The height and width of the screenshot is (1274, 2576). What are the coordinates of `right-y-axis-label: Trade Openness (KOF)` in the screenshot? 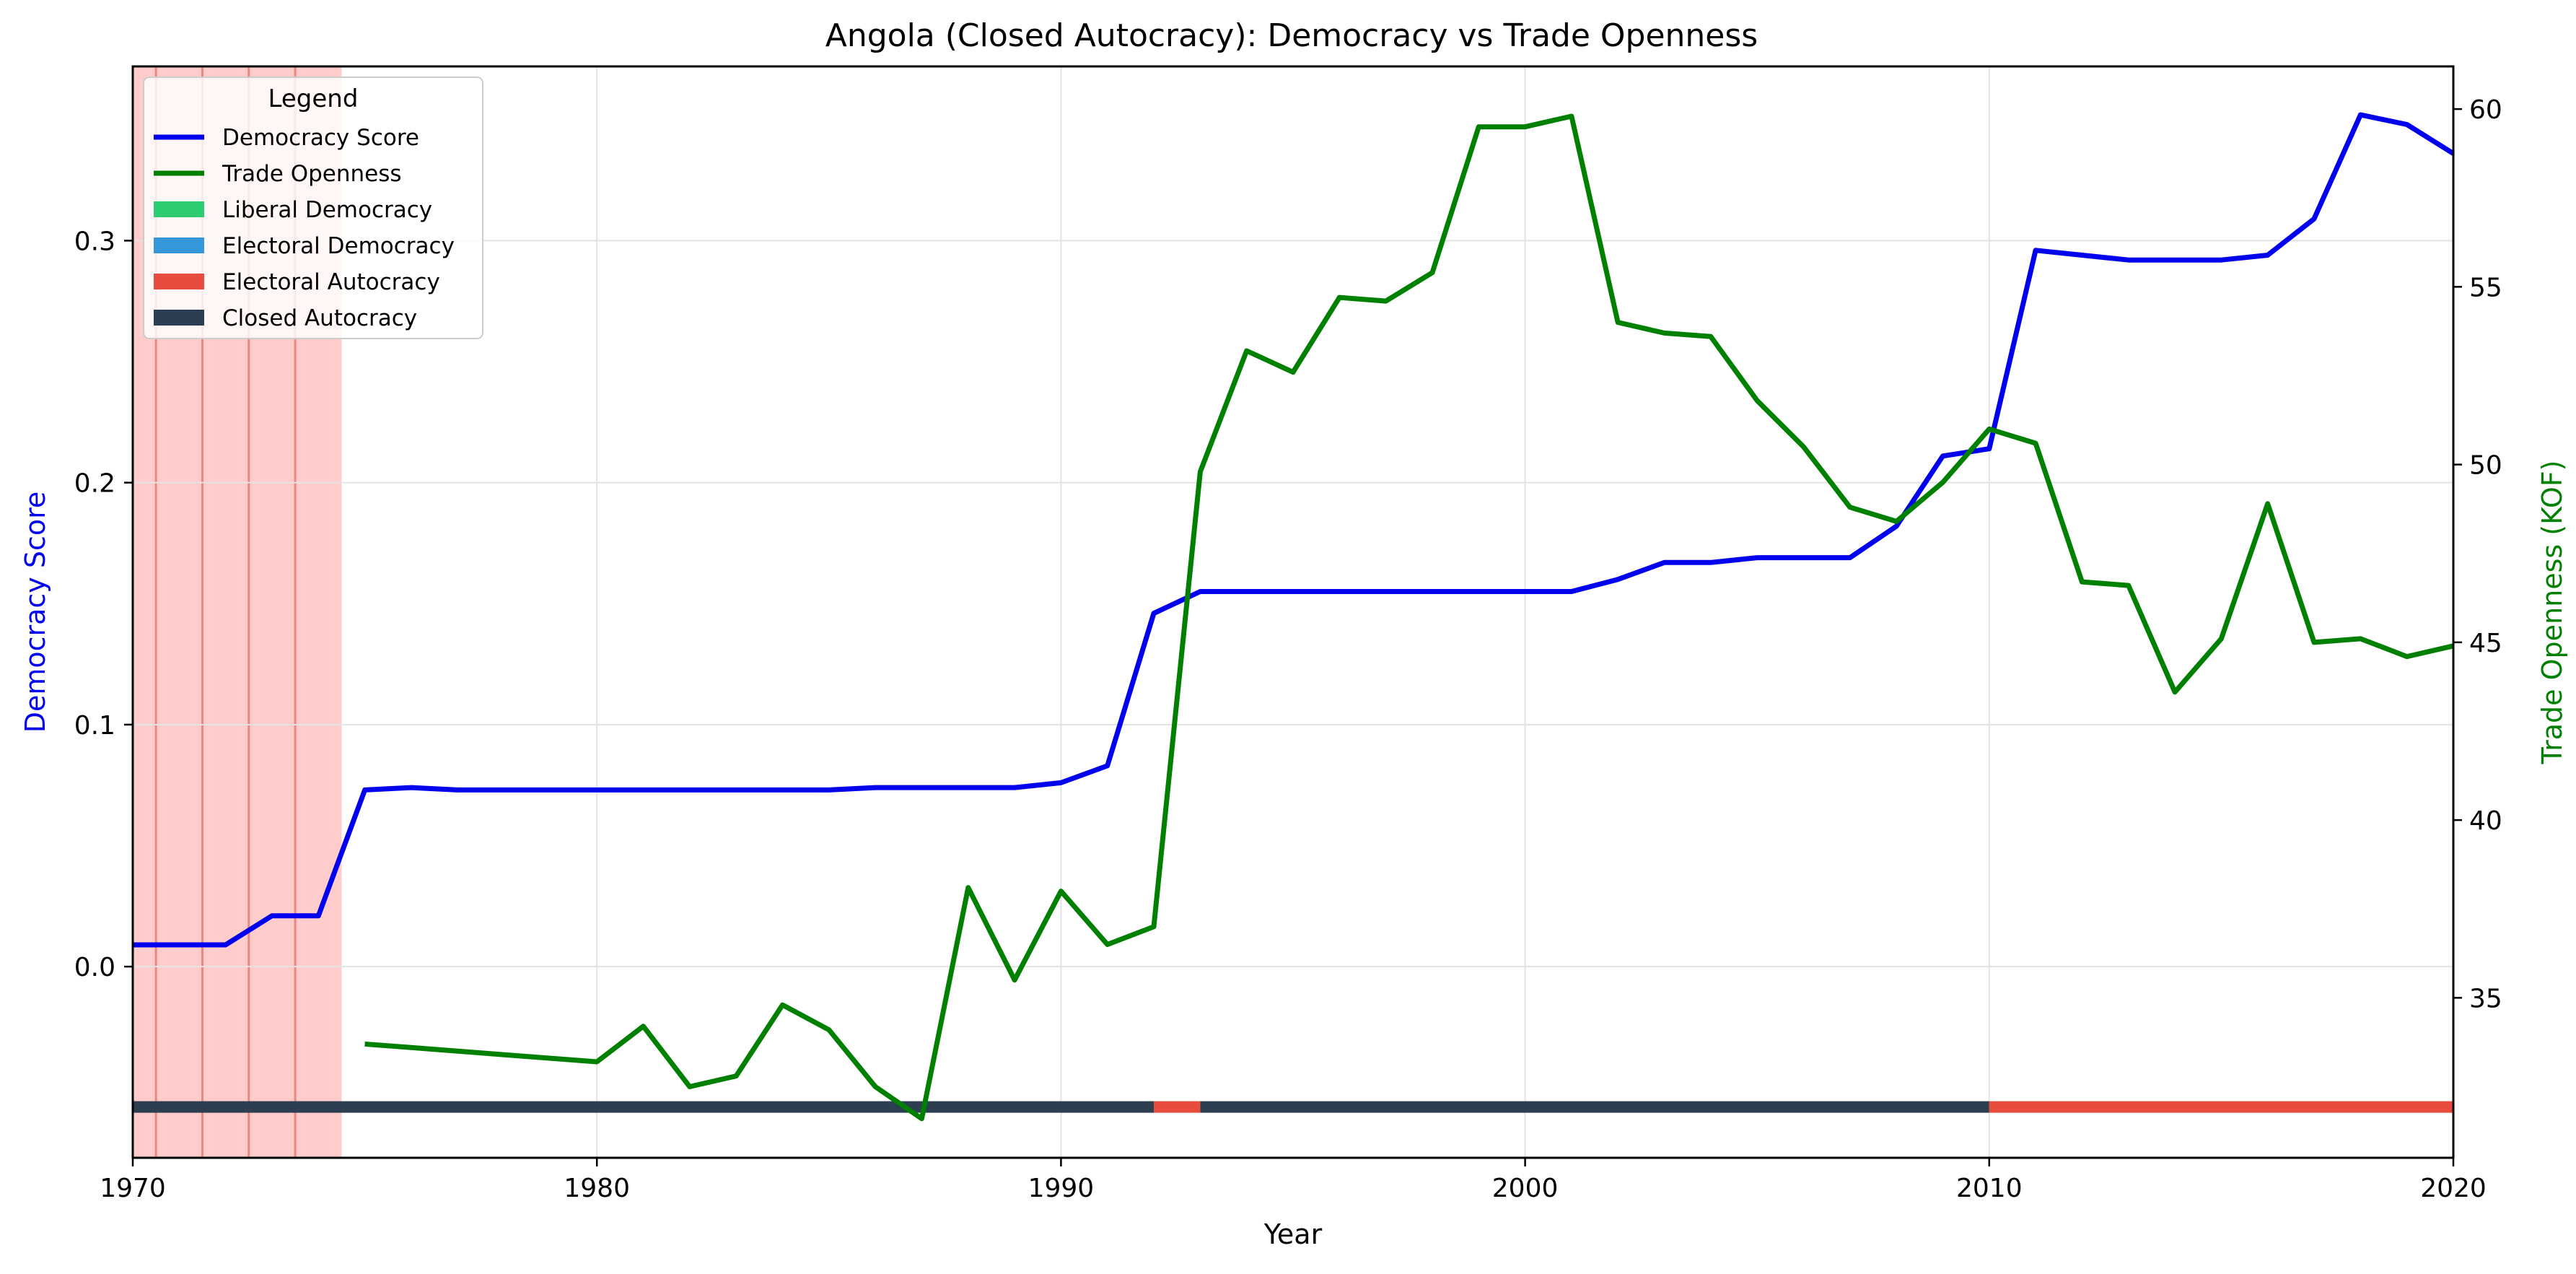 It's located at (2552, 612).